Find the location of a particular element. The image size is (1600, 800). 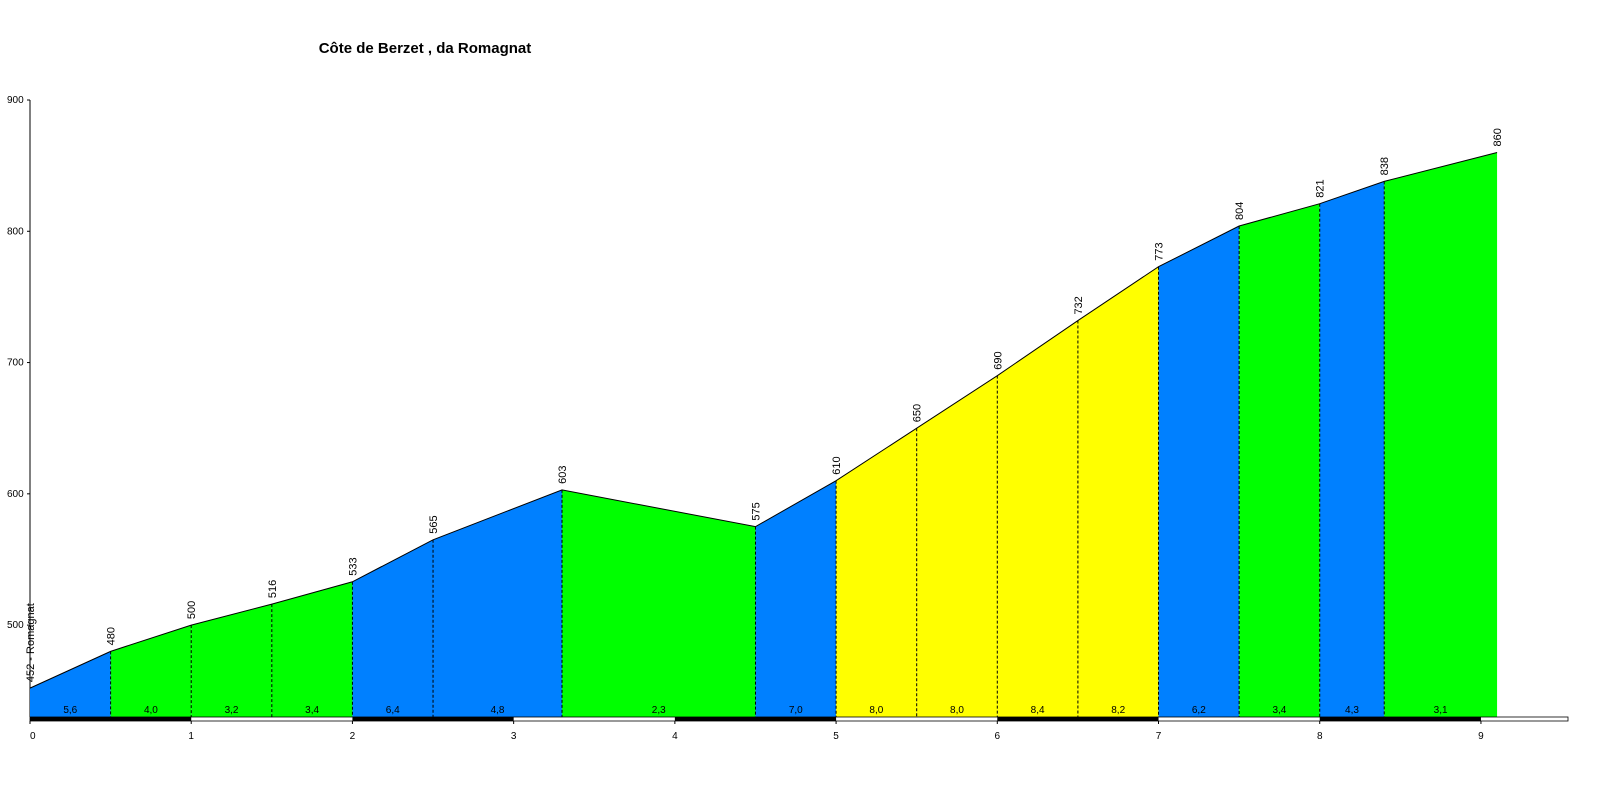

elevation-label: 603 is located at coordinates (563, 475).